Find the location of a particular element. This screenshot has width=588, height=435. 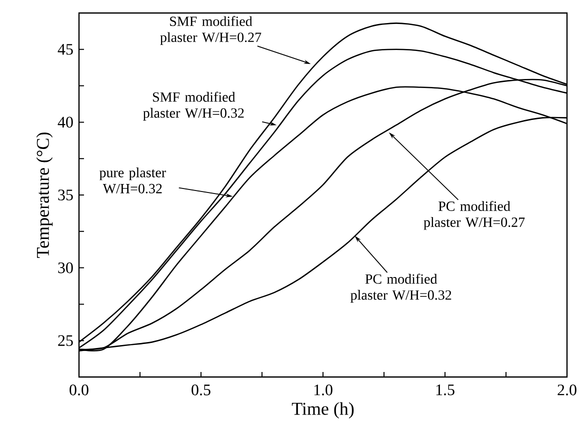

annotation: SMF modified plaster W/H=0.32 is located at coordinates (193, 106).